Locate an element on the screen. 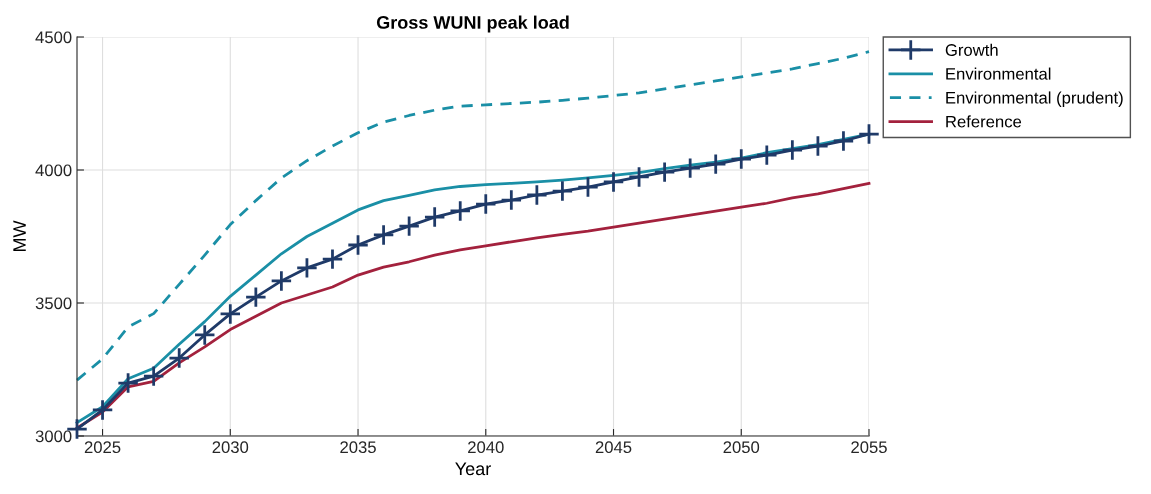  y-tick-label: 4500 is located at coordinates (53, 37).